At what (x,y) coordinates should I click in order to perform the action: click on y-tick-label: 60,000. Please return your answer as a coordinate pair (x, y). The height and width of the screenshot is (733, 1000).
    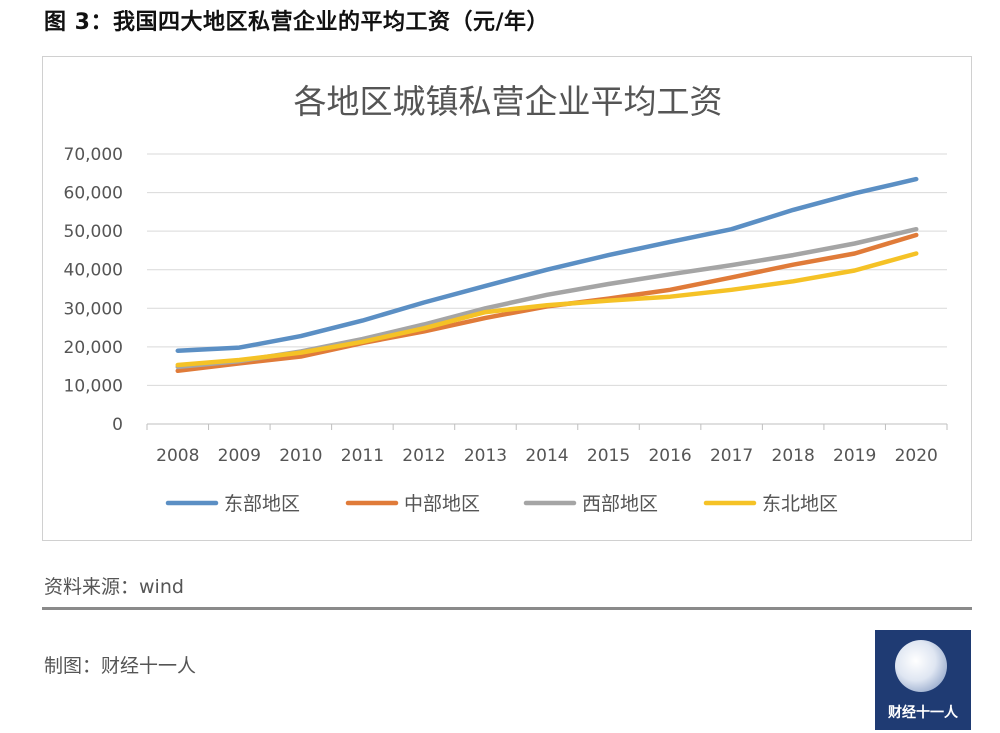
    Looking at the image, I should click on (93, 194).